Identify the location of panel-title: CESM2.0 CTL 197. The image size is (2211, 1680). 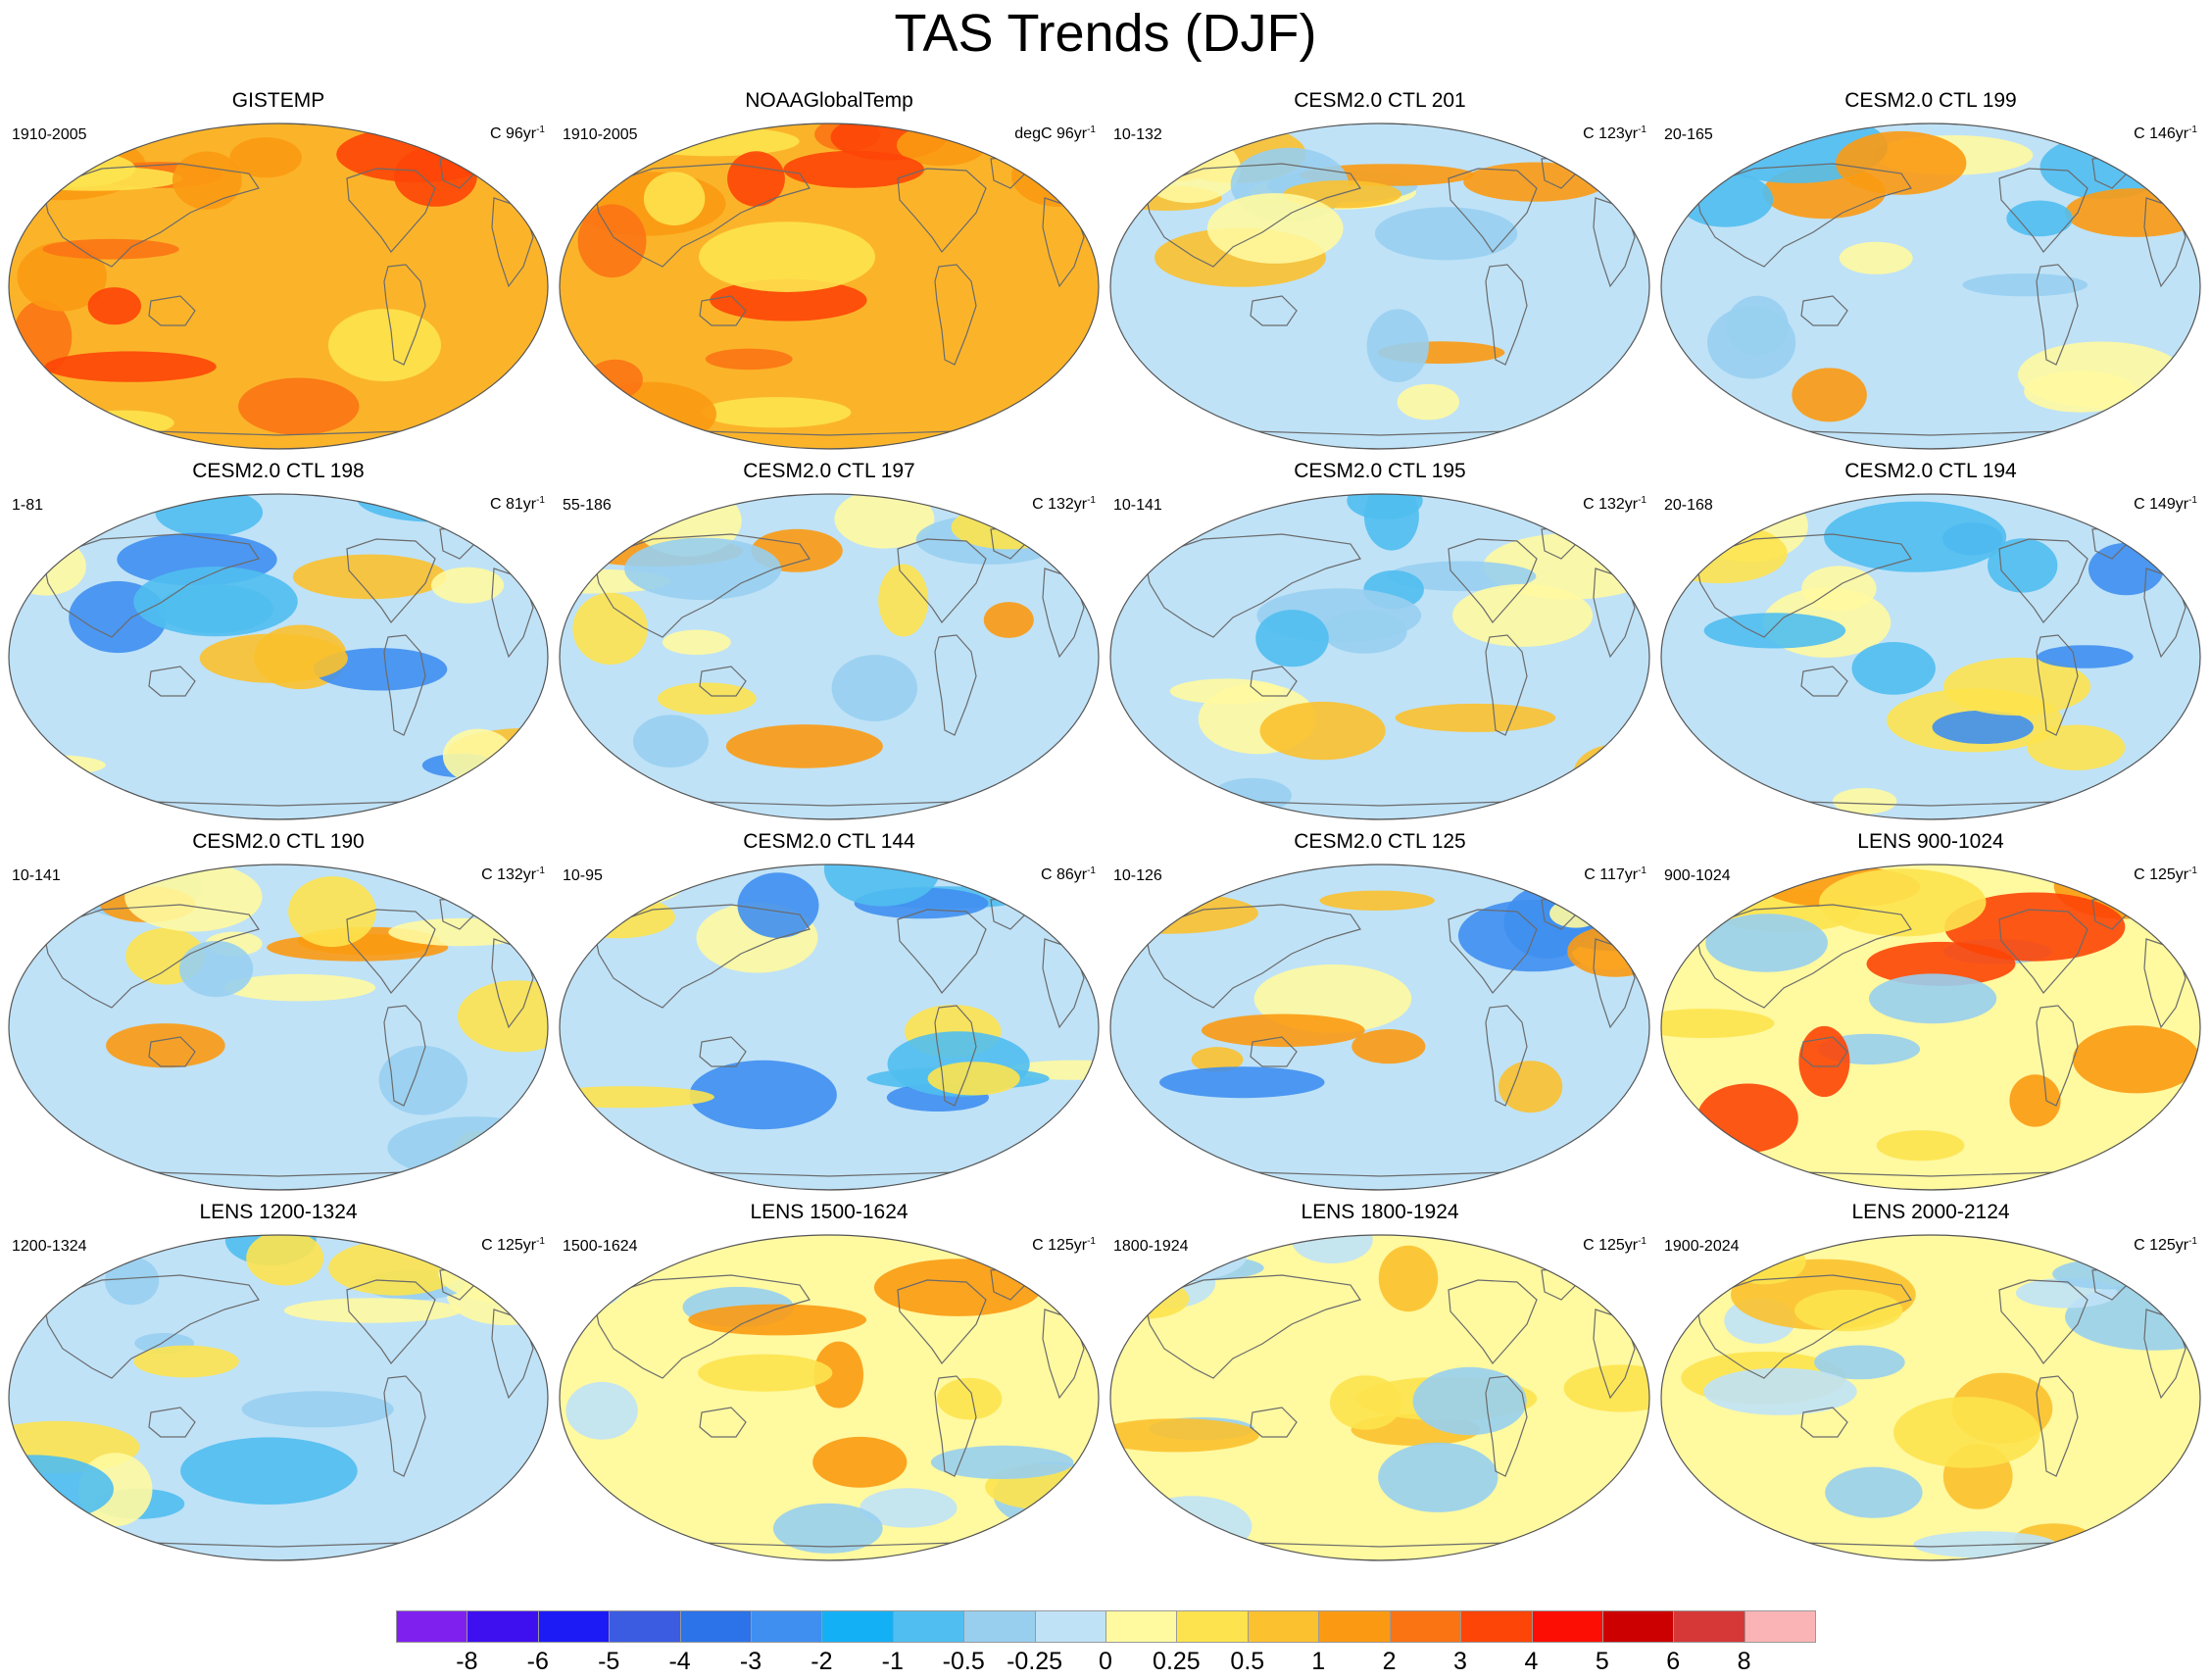
(829, 471).